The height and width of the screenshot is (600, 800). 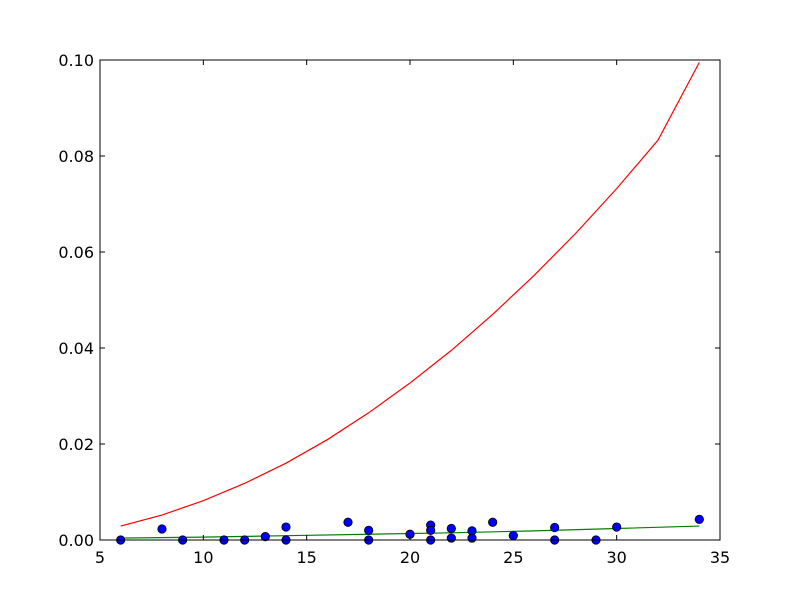 I want to click on y-tick-label: 0.06, so click(x=76, y=252).